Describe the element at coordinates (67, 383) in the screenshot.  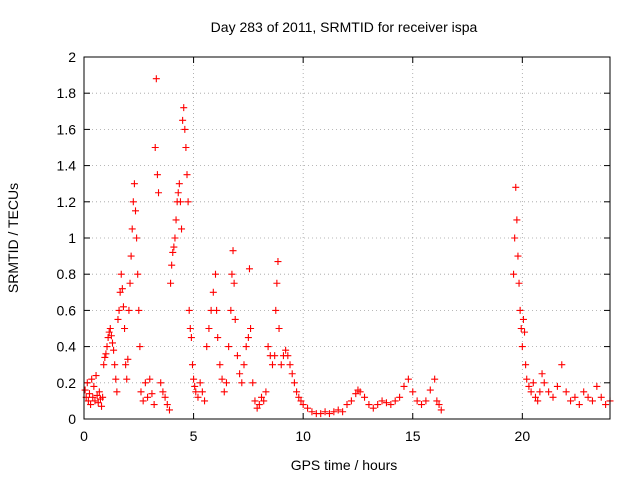
I see `y-tick-label: 0.2` at that location.